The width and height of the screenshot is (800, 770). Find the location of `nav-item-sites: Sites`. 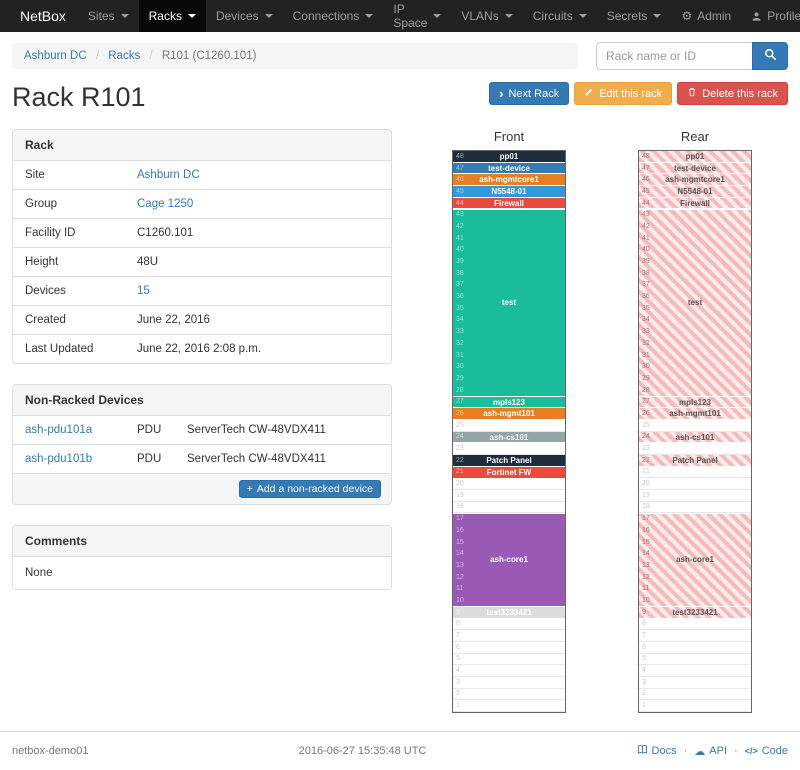

nav-item-sites: Sites is located at coordinates (108, 16).